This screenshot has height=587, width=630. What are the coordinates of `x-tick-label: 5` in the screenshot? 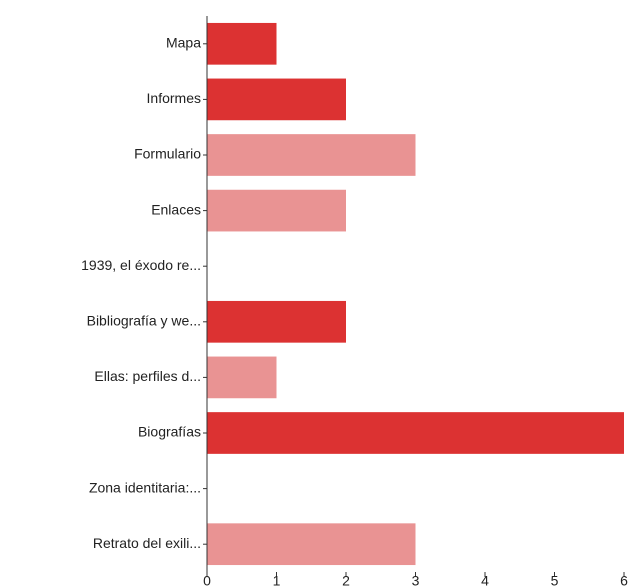 It's located at (555, 580).